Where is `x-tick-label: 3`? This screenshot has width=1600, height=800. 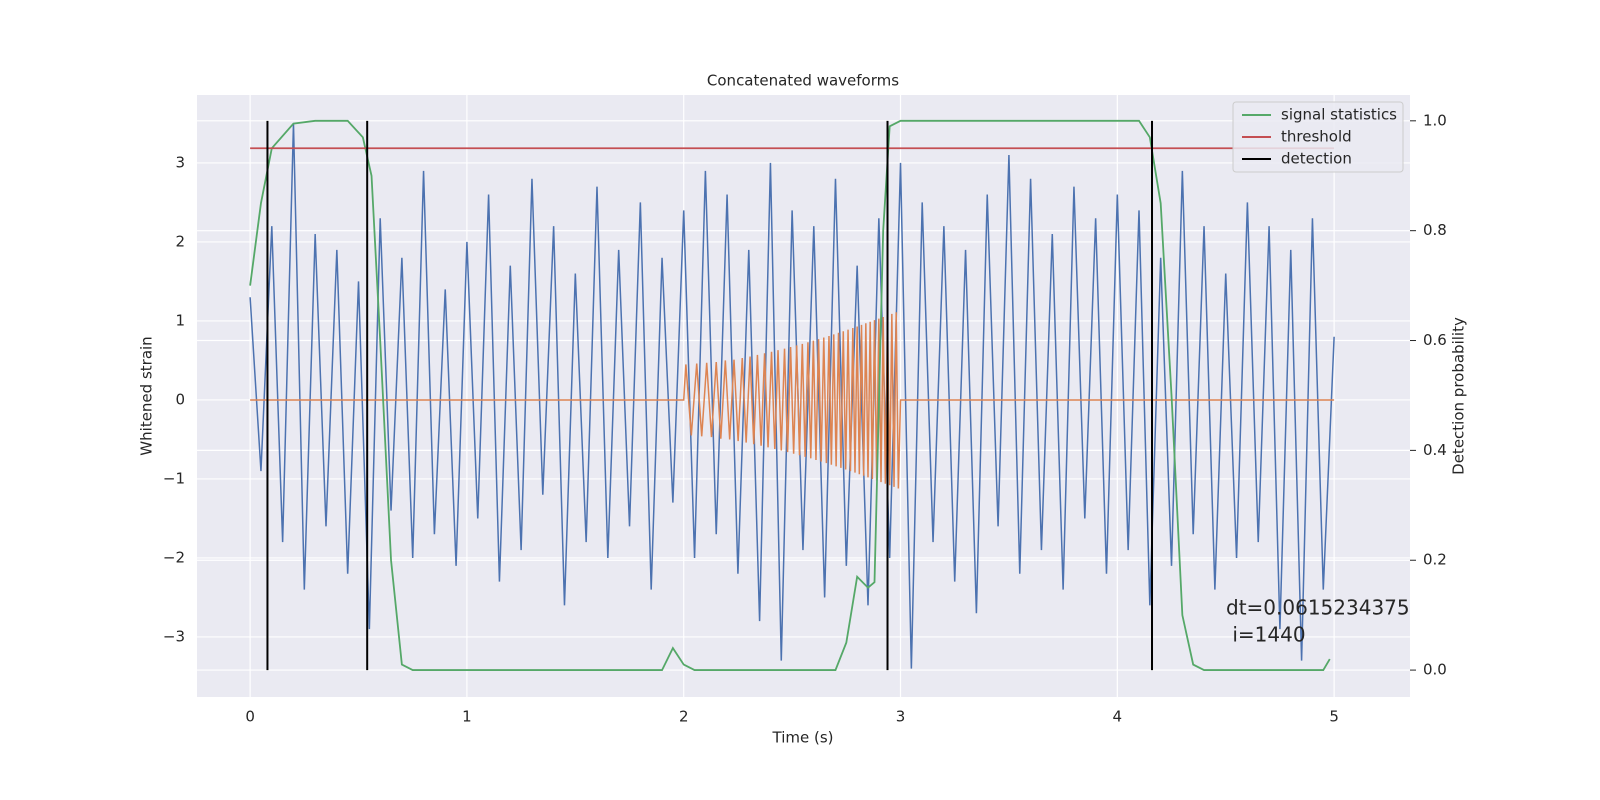 x-tick-label: 3 is located at coordinates (901, 717).